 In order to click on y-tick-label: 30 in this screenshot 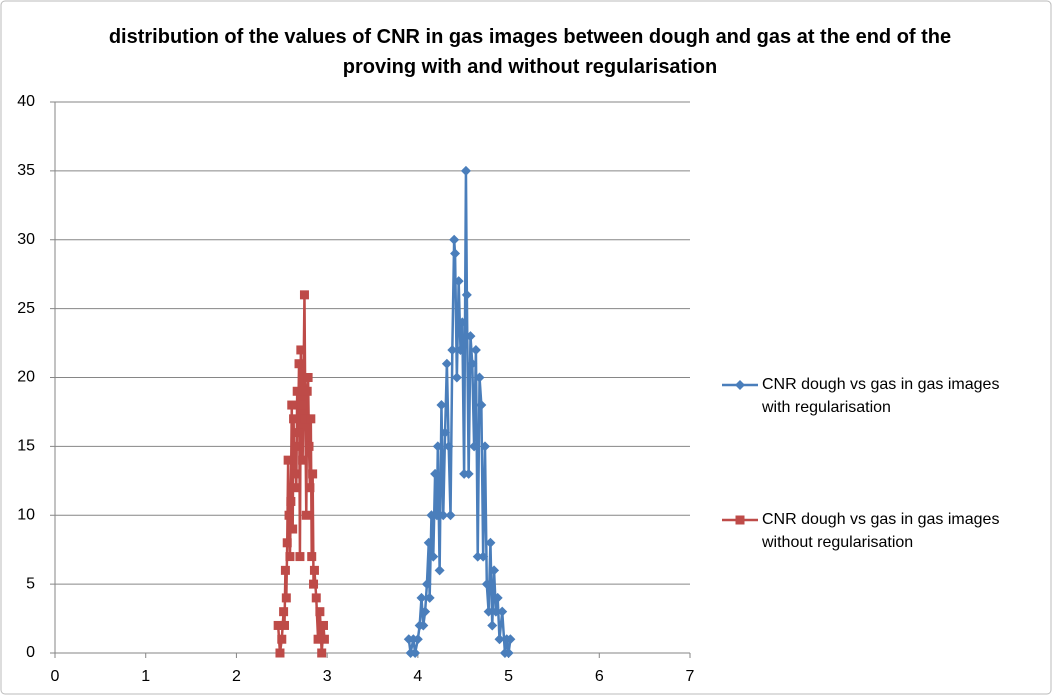, I will do `click(26, 239)`.